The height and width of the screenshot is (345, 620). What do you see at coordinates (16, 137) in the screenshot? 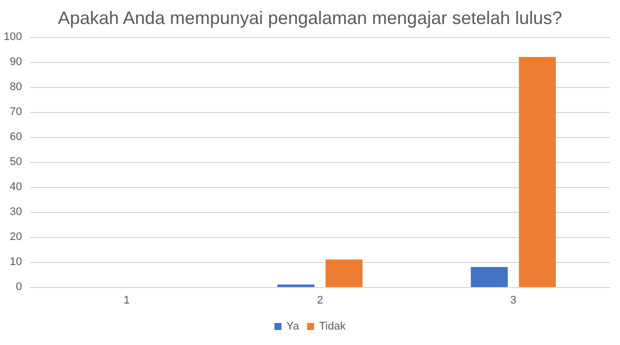
I see `y-tick-label: 60` at bounding box center [16, 137].